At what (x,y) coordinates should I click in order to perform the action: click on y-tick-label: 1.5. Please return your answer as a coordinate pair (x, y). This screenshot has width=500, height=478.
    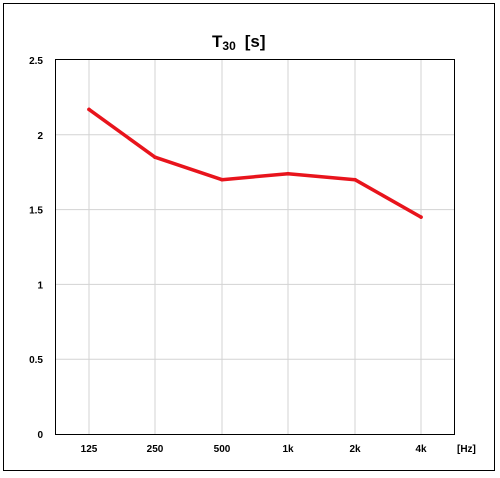
    Looking at the image, I should click on (36, 211).